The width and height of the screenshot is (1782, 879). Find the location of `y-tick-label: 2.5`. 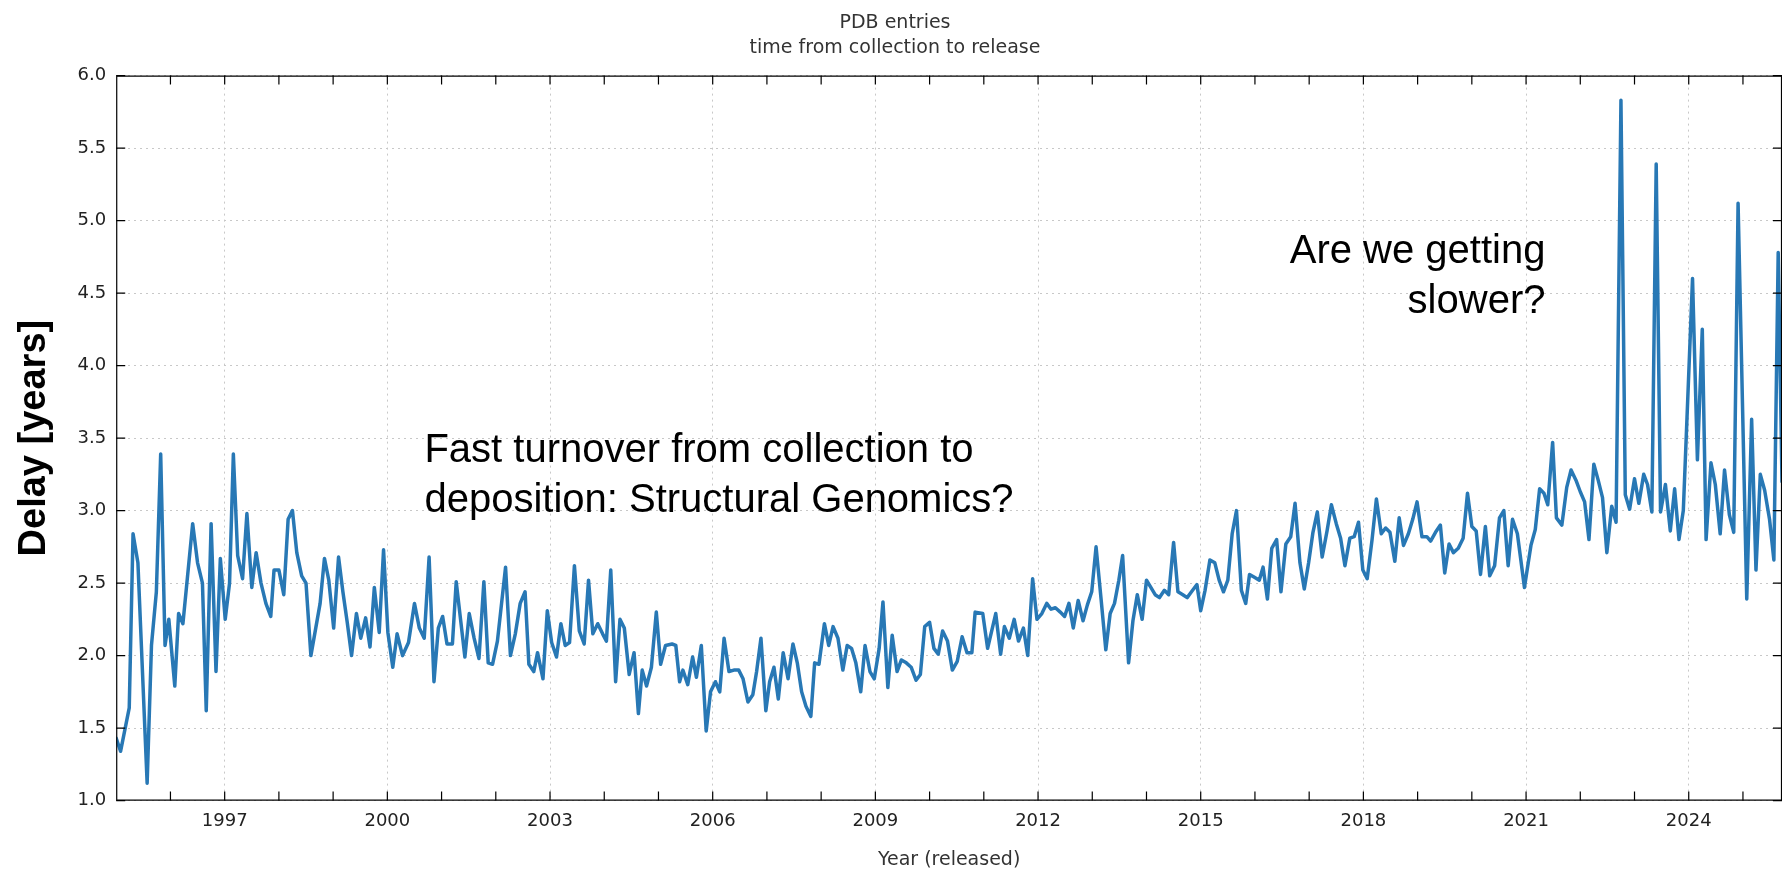

y-tick-label: 2.5 is located at coordinates (92, 581).